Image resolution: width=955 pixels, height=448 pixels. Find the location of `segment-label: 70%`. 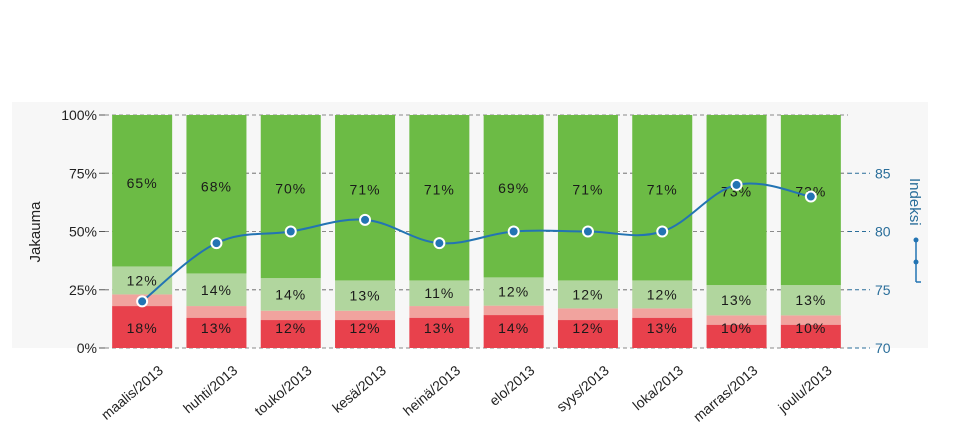

segment-label: 70% is located at coordinates (290, 188).